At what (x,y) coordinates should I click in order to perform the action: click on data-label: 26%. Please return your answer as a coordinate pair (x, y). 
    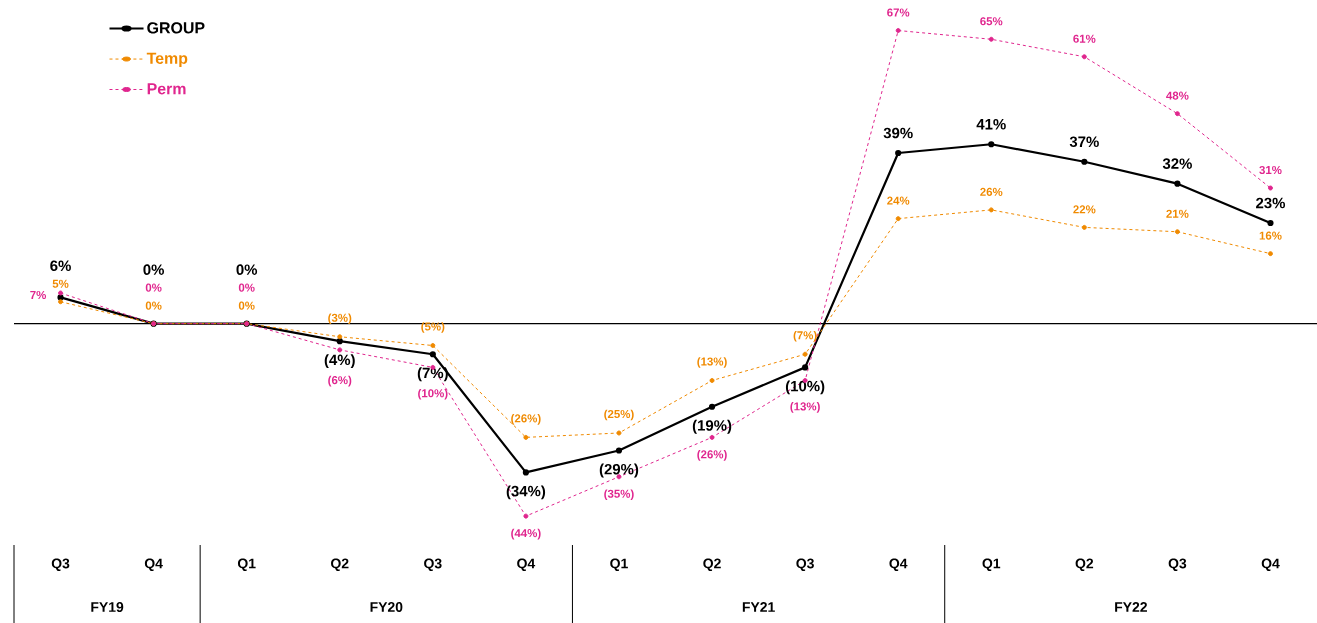
    Looking at the image, I should click on (991, 191).